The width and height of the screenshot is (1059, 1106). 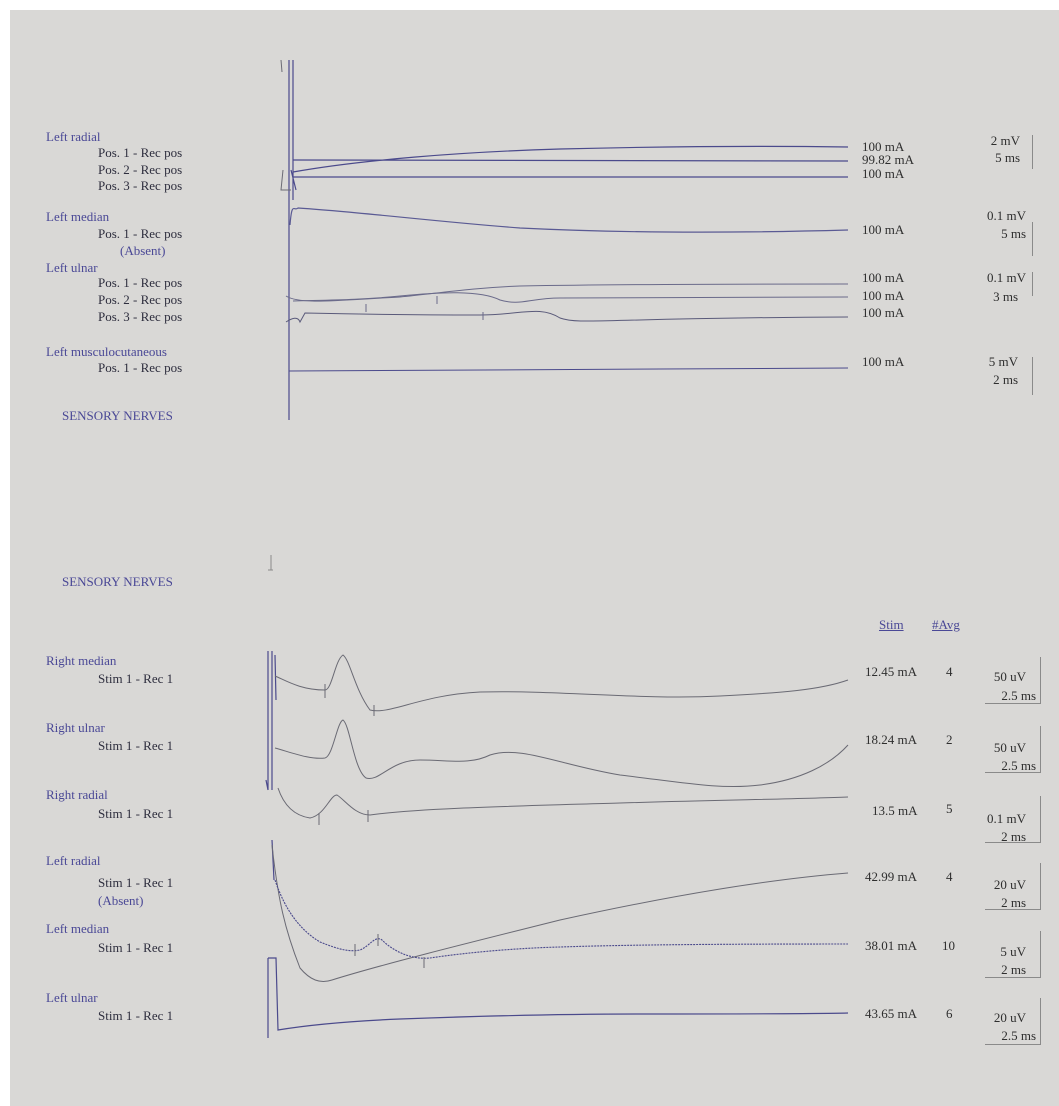 I want to click on column-header-avg: #Avg, so click(x=946, y=624).